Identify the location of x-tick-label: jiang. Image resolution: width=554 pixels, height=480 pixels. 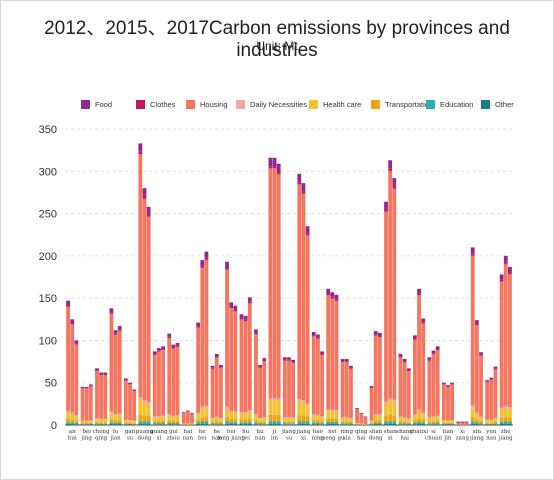
(288, 432).